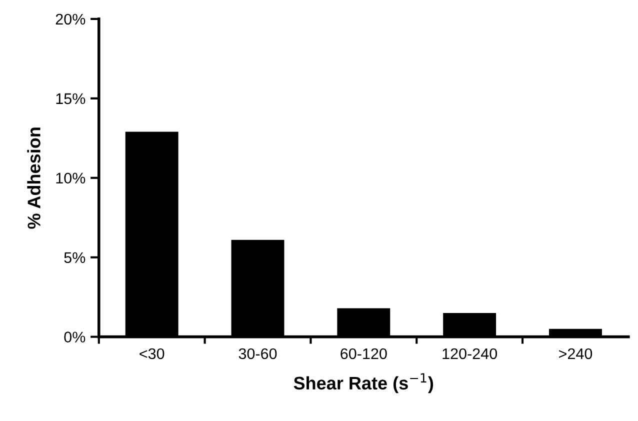 The width and height of the screenshot is (638, 421). I want to click on x-axis-title: Shear Rate (s$^{−1}$), so click(364, 383).